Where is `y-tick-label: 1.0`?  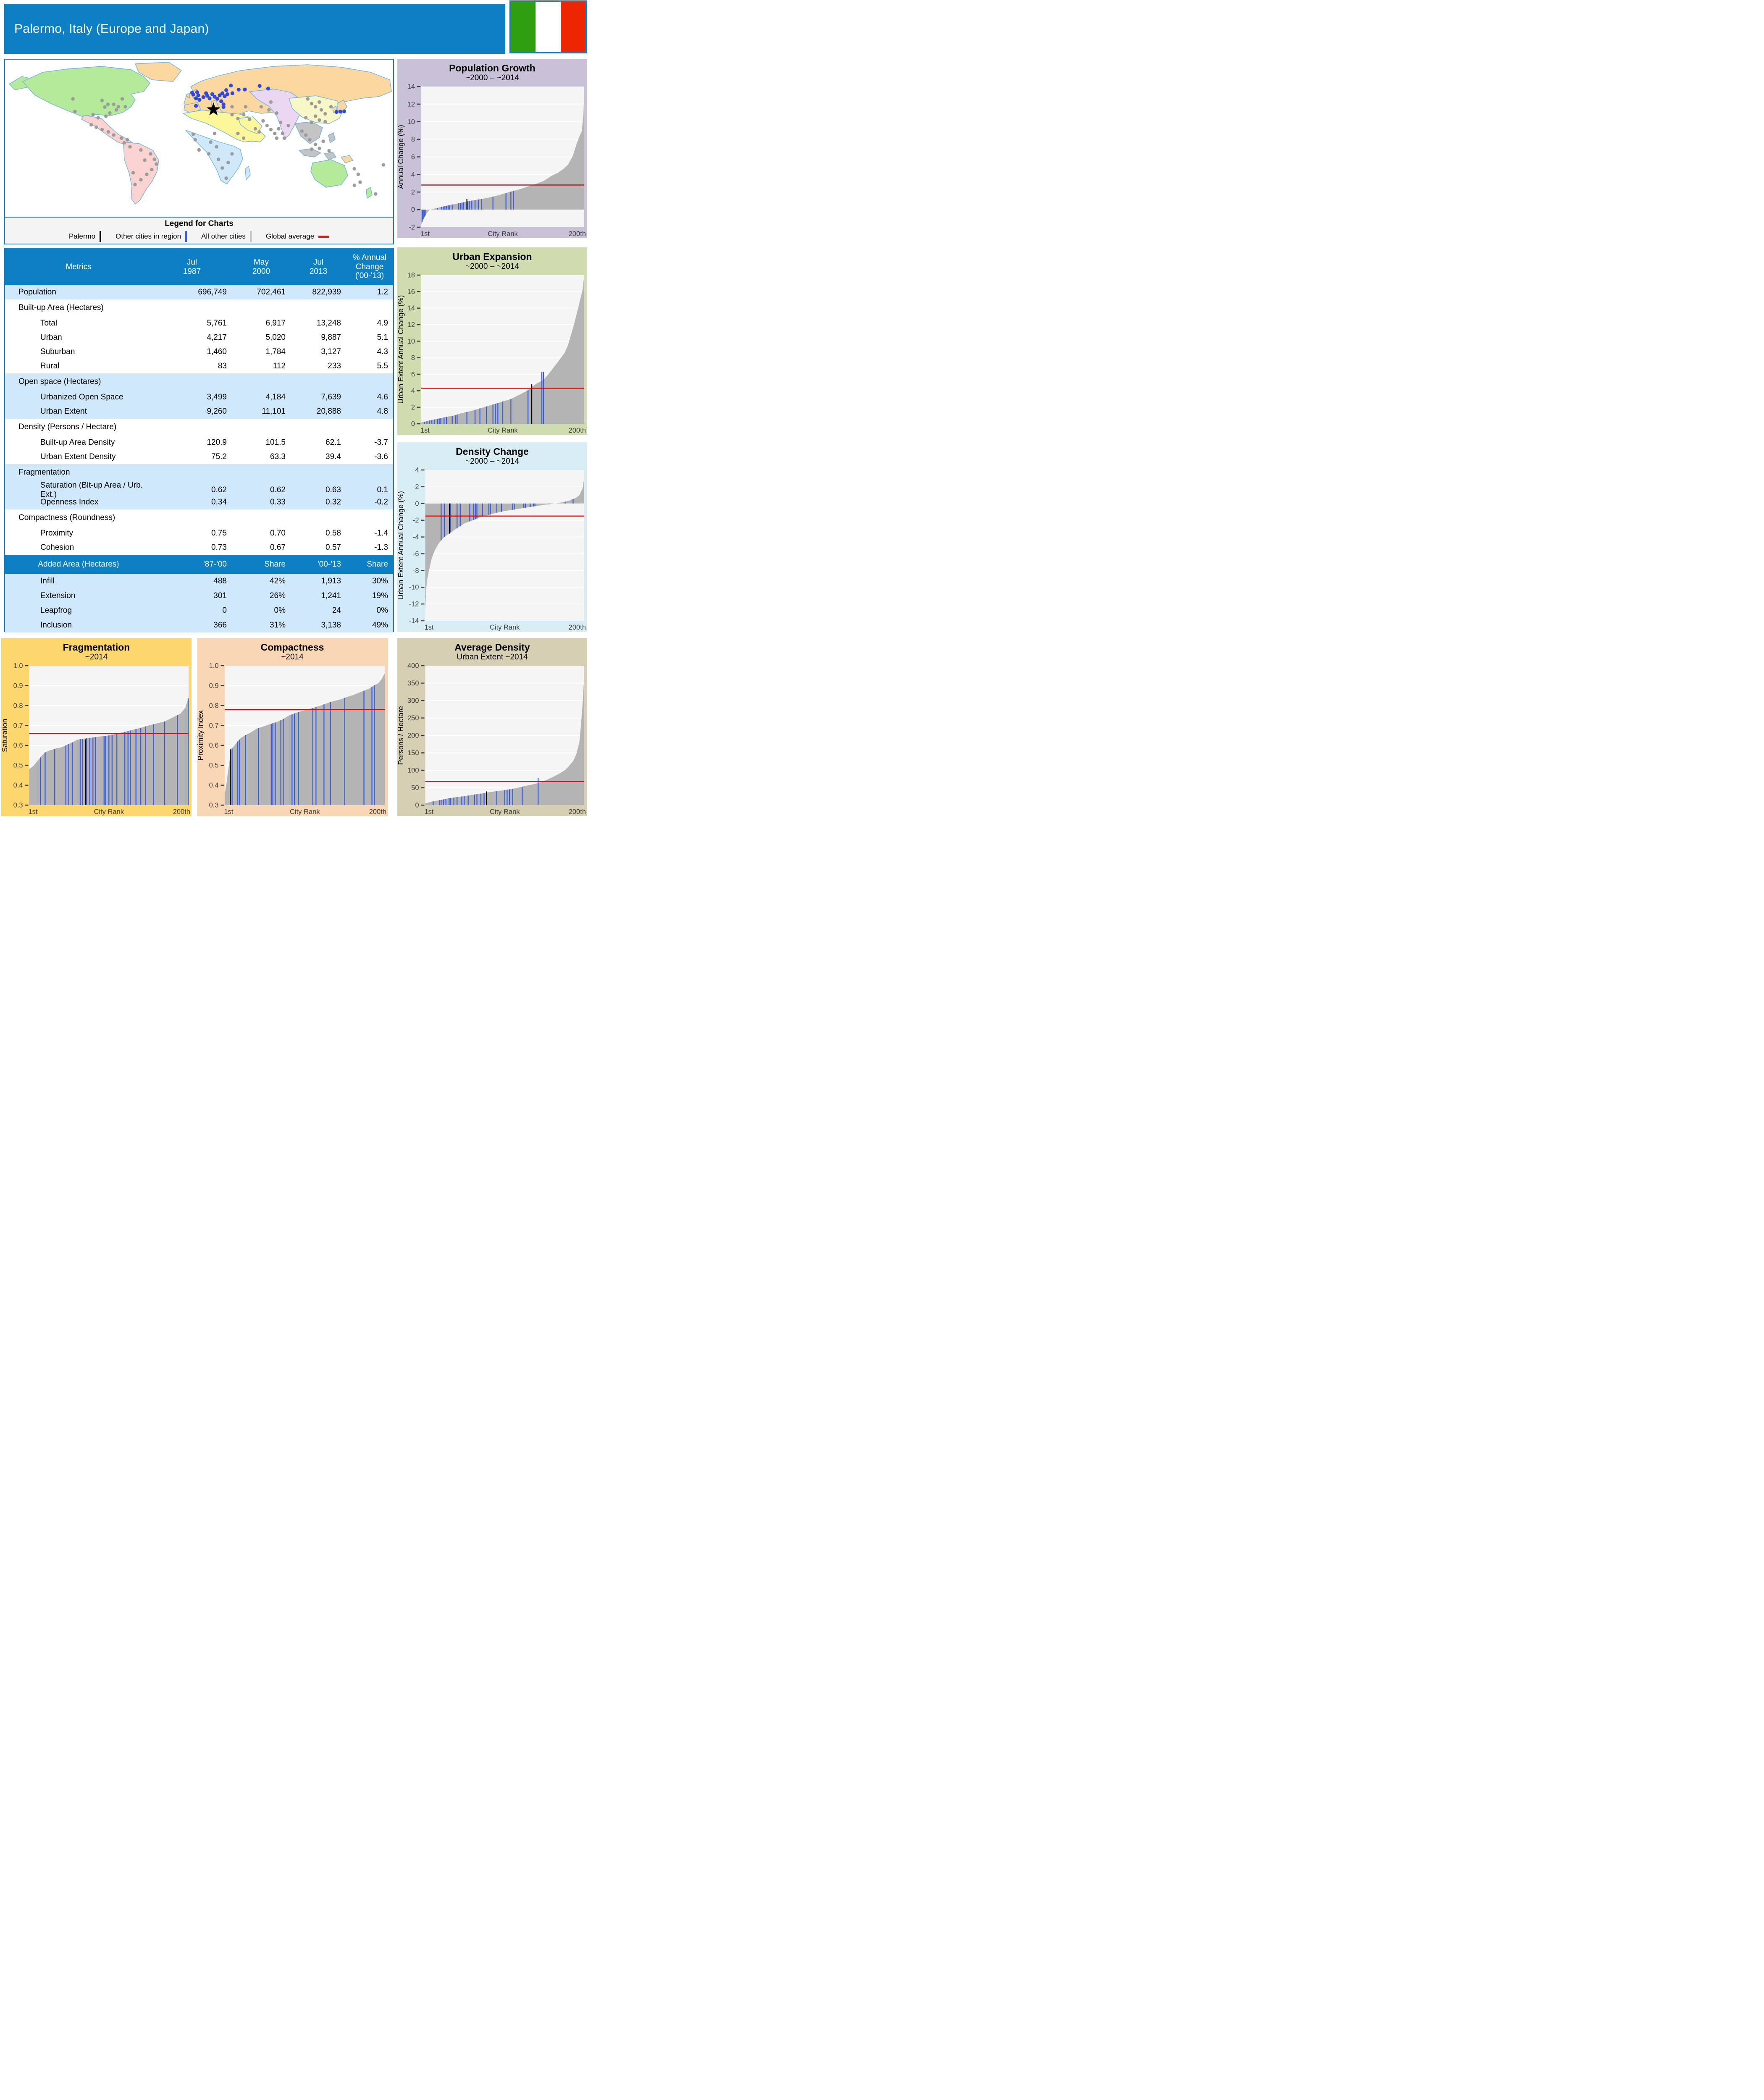
y-tick-label: 1.0 is located at coordinates (214, 666).